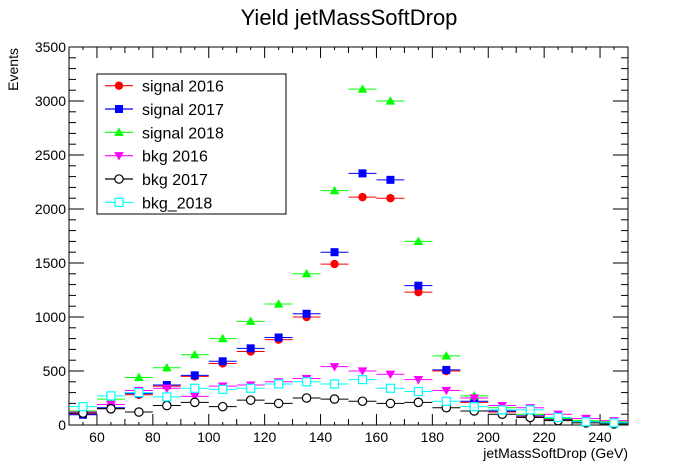 This screenshot has height=473, width=698. What do you see at coordinates (348, 401) in the screenshot?
I see `series-bkg-2018` at bounding box center [348, 401].